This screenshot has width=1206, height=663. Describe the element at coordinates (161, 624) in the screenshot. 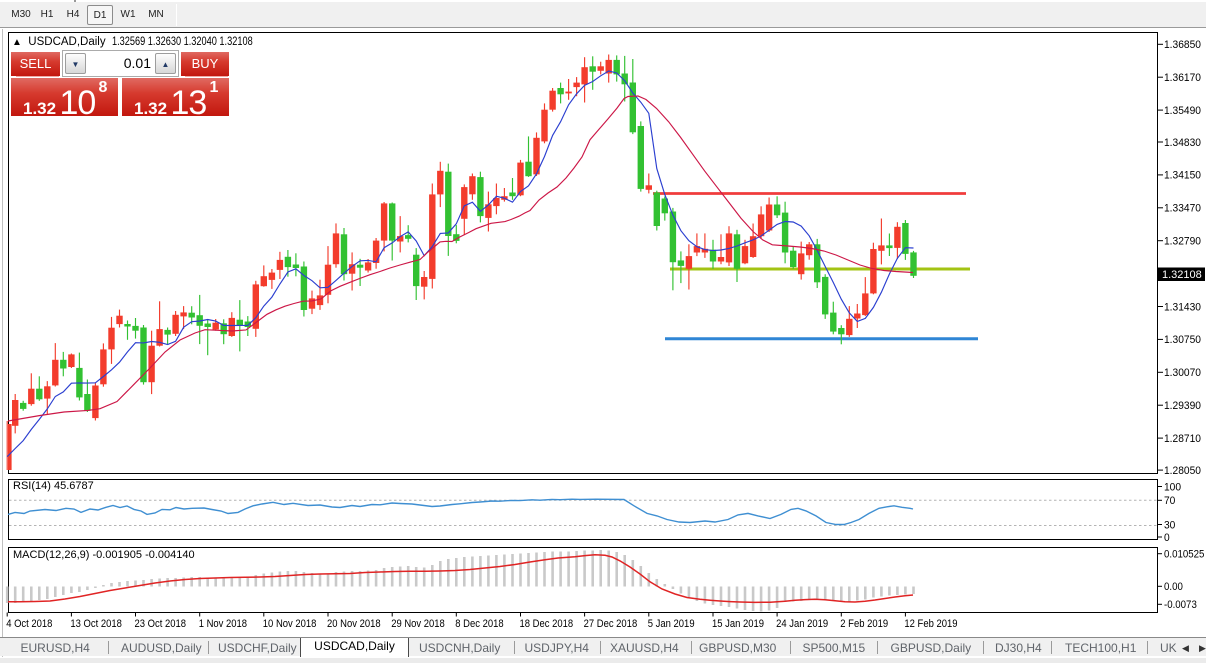

I see `svg-text: 23 Oct 2018` at that location.